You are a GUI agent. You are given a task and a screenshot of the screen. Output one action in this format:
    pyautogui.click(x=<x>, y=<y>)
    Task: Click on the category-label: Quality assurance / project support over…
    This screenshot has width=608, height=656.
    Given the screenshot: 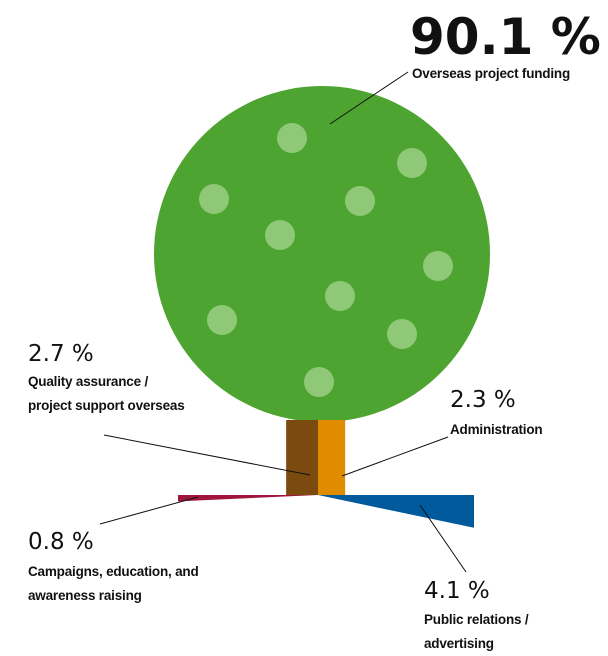 What is the action you would take?
    pyautogui.click(x=106, y=393)
    